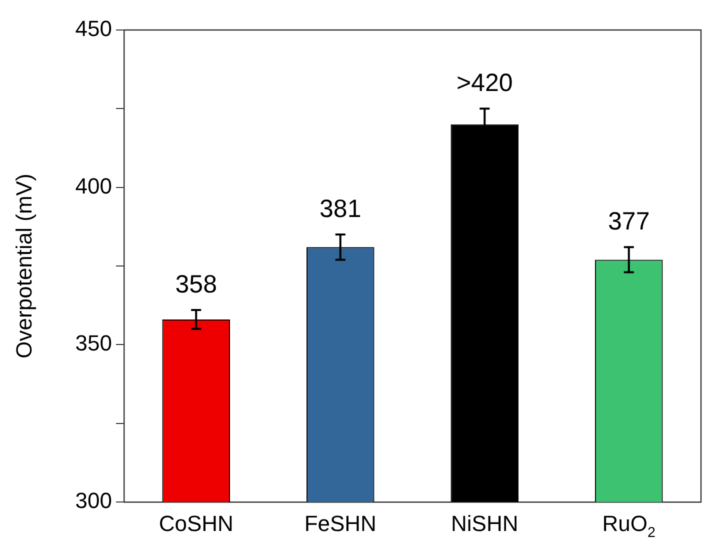 This screenshot has height=558, width=703. Describe the element at coordinates (340, 523) in the screenshot. I see `x-tick-label: FeSHN` at that location.